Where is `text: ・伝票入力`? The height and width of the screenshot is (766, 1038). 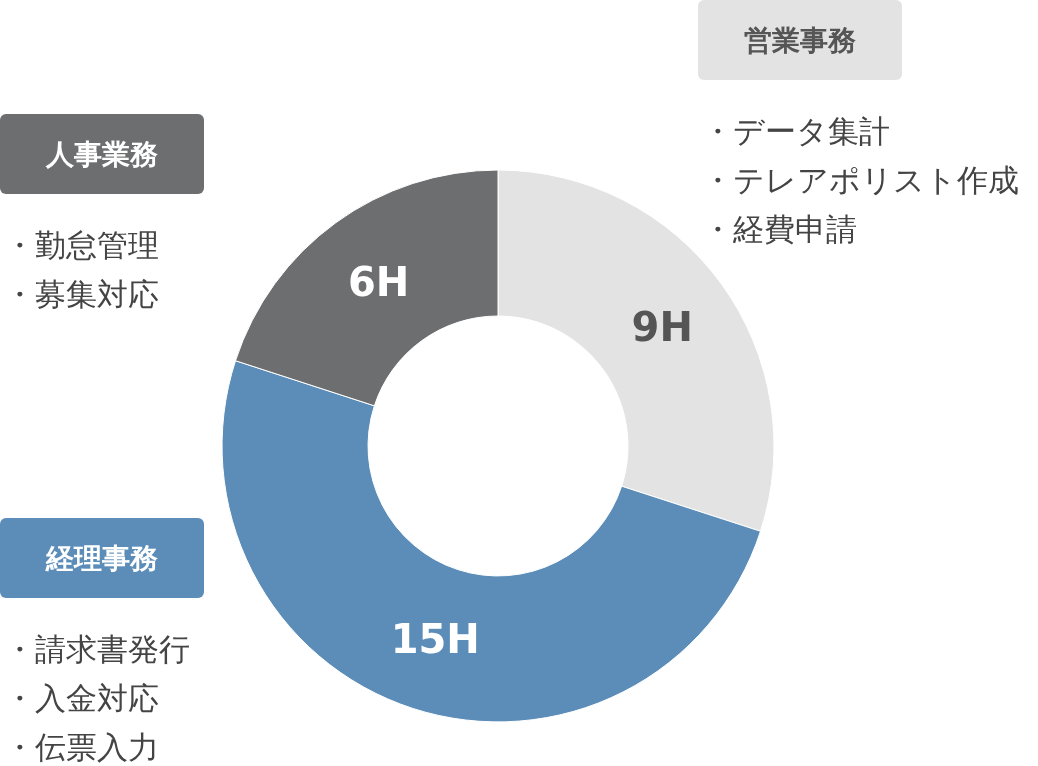
text: ・伝票入力 is located at coordinates (81, 747).